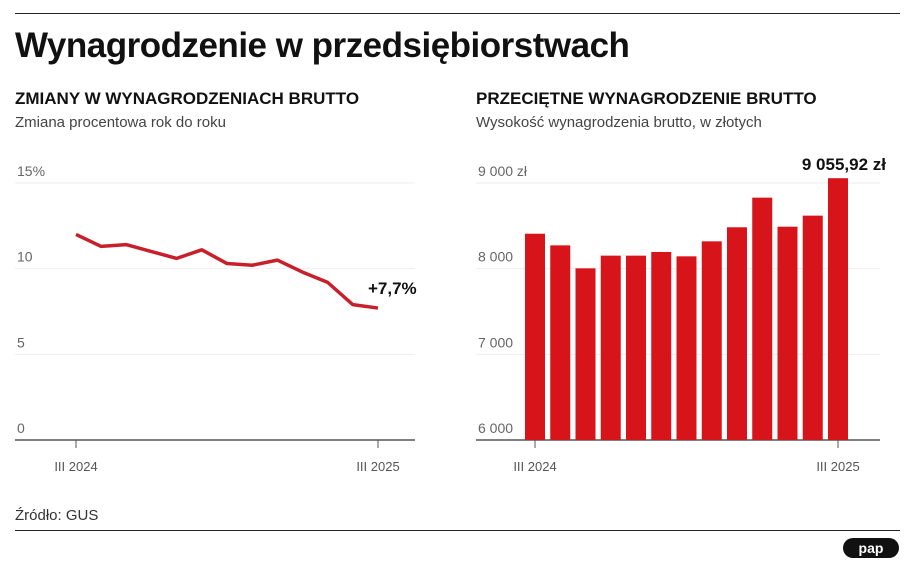 This screenshot has height=571, width=915. I want to click on right-chart-title: PRZECIĘTNE WYNAGRODZENIE BRUTTO, so click(646, 98).